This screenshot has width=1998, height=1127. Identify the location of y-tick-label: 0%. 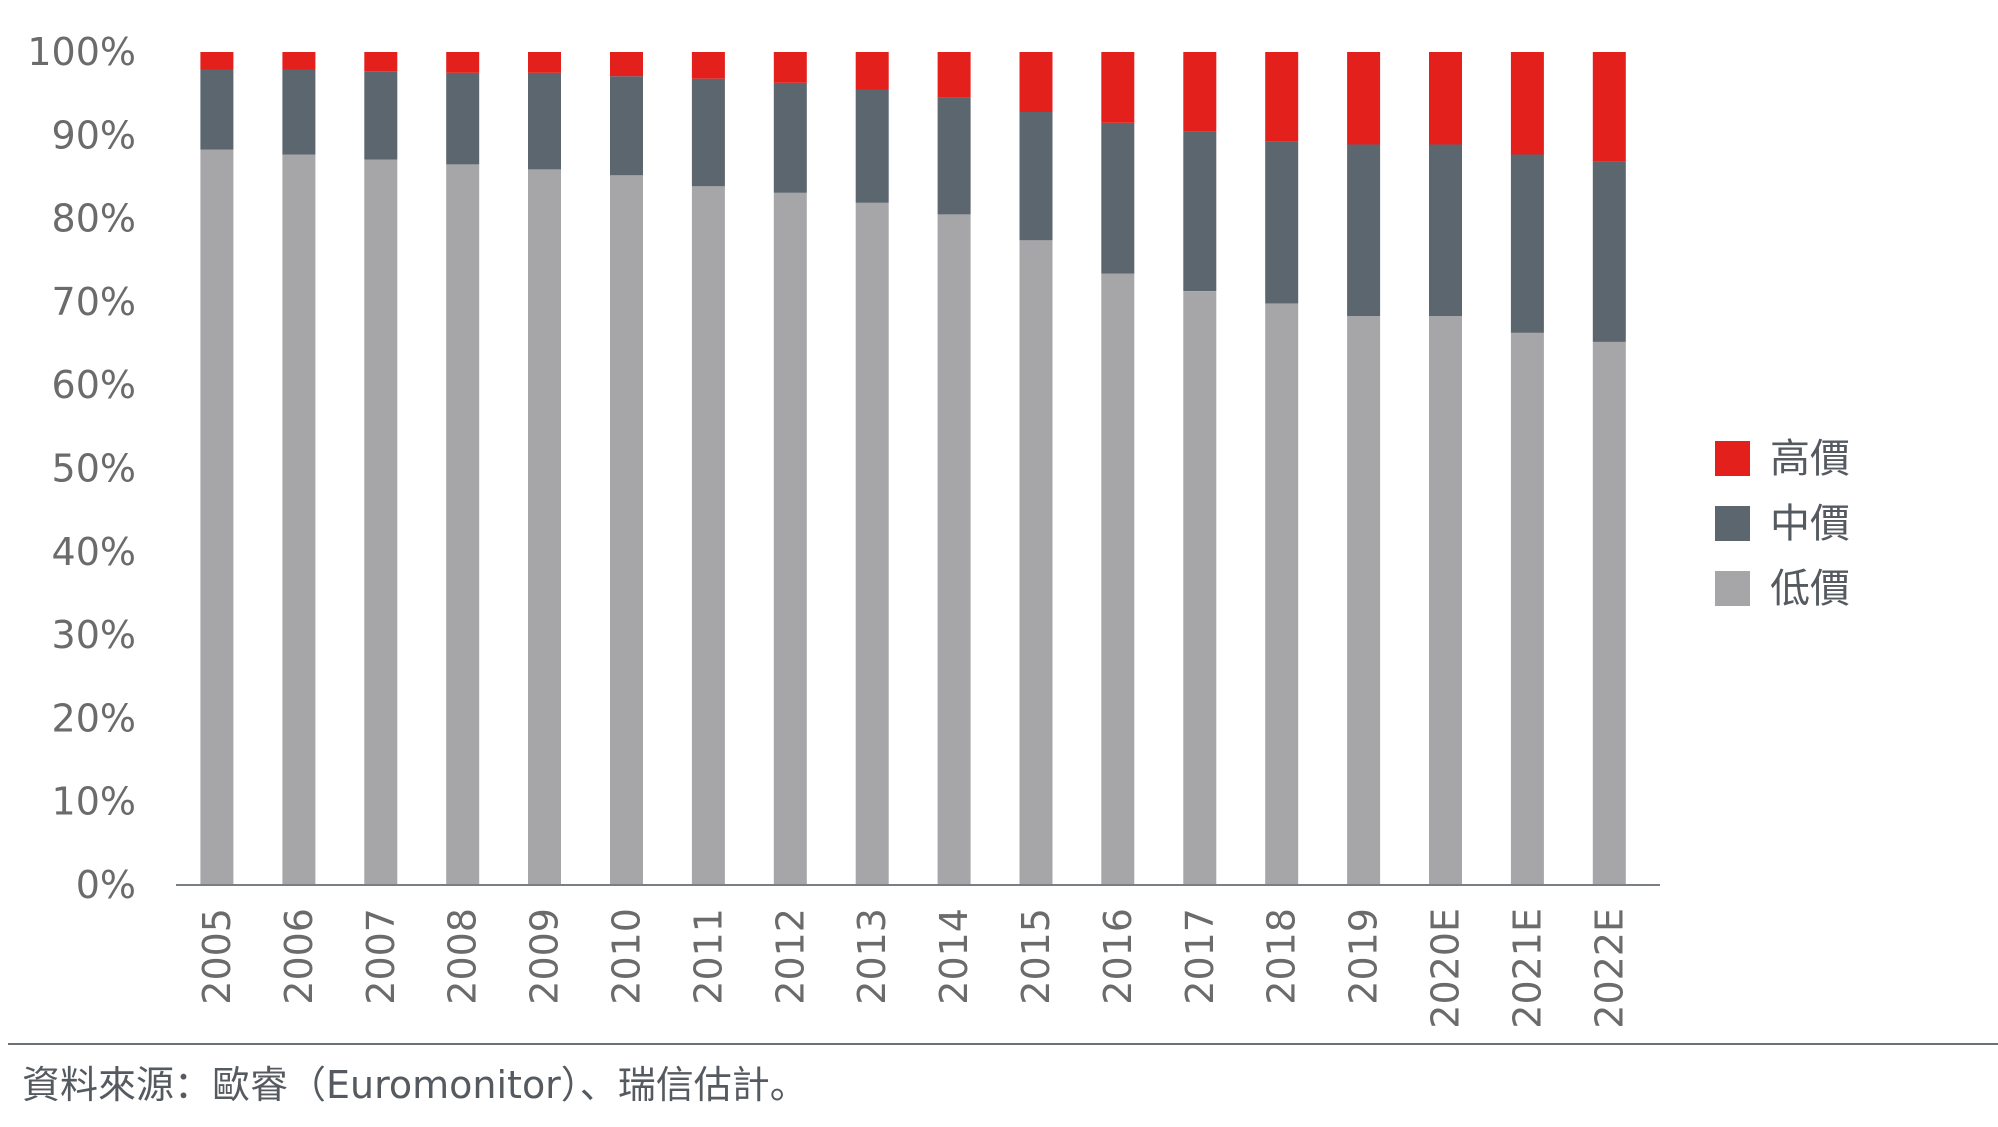
(106, 885).